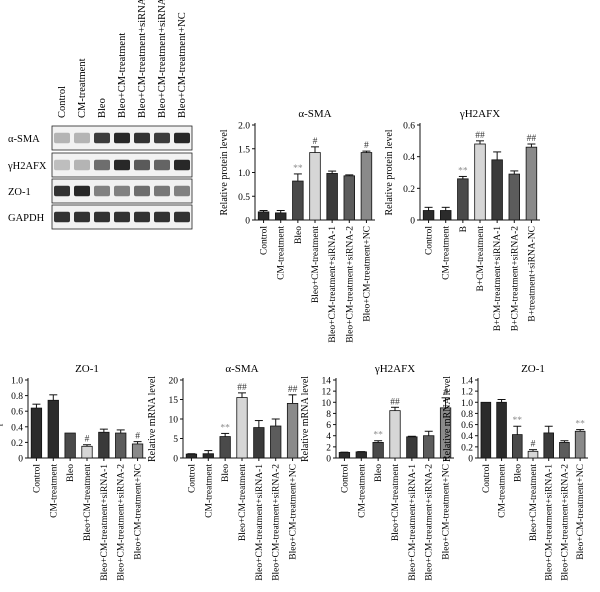  What do you see at coordinates (533, 369) in the screenshot?
I see `chart-title: ZO-1` at bounding box center [533, 369].